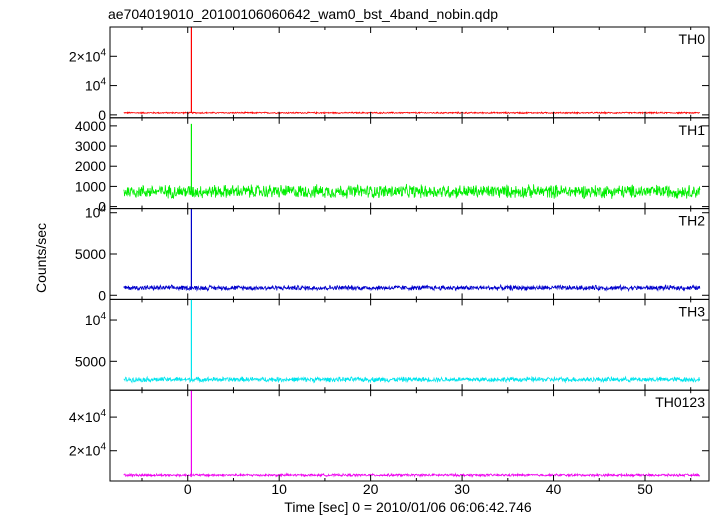  What do you see at coordinates (412, 379) in the screenshot?
I see `series-line-th3` at bounding box center [412, 379].